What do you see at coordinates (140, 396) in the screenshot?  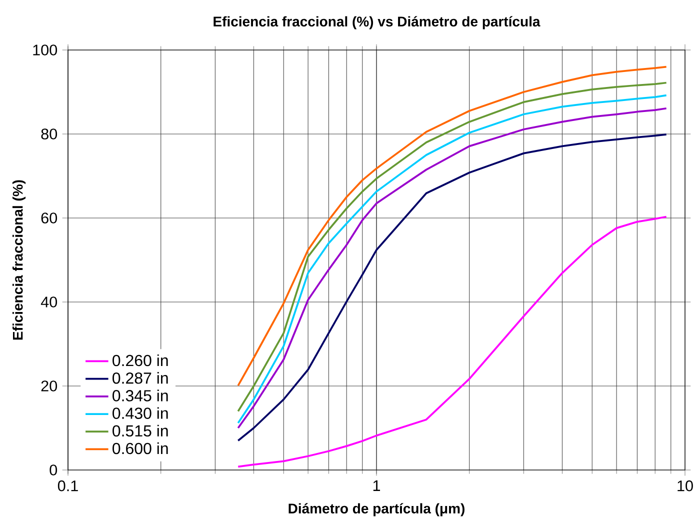 I see `legend-label: 0.345 in` at bounding box center [140, 396].